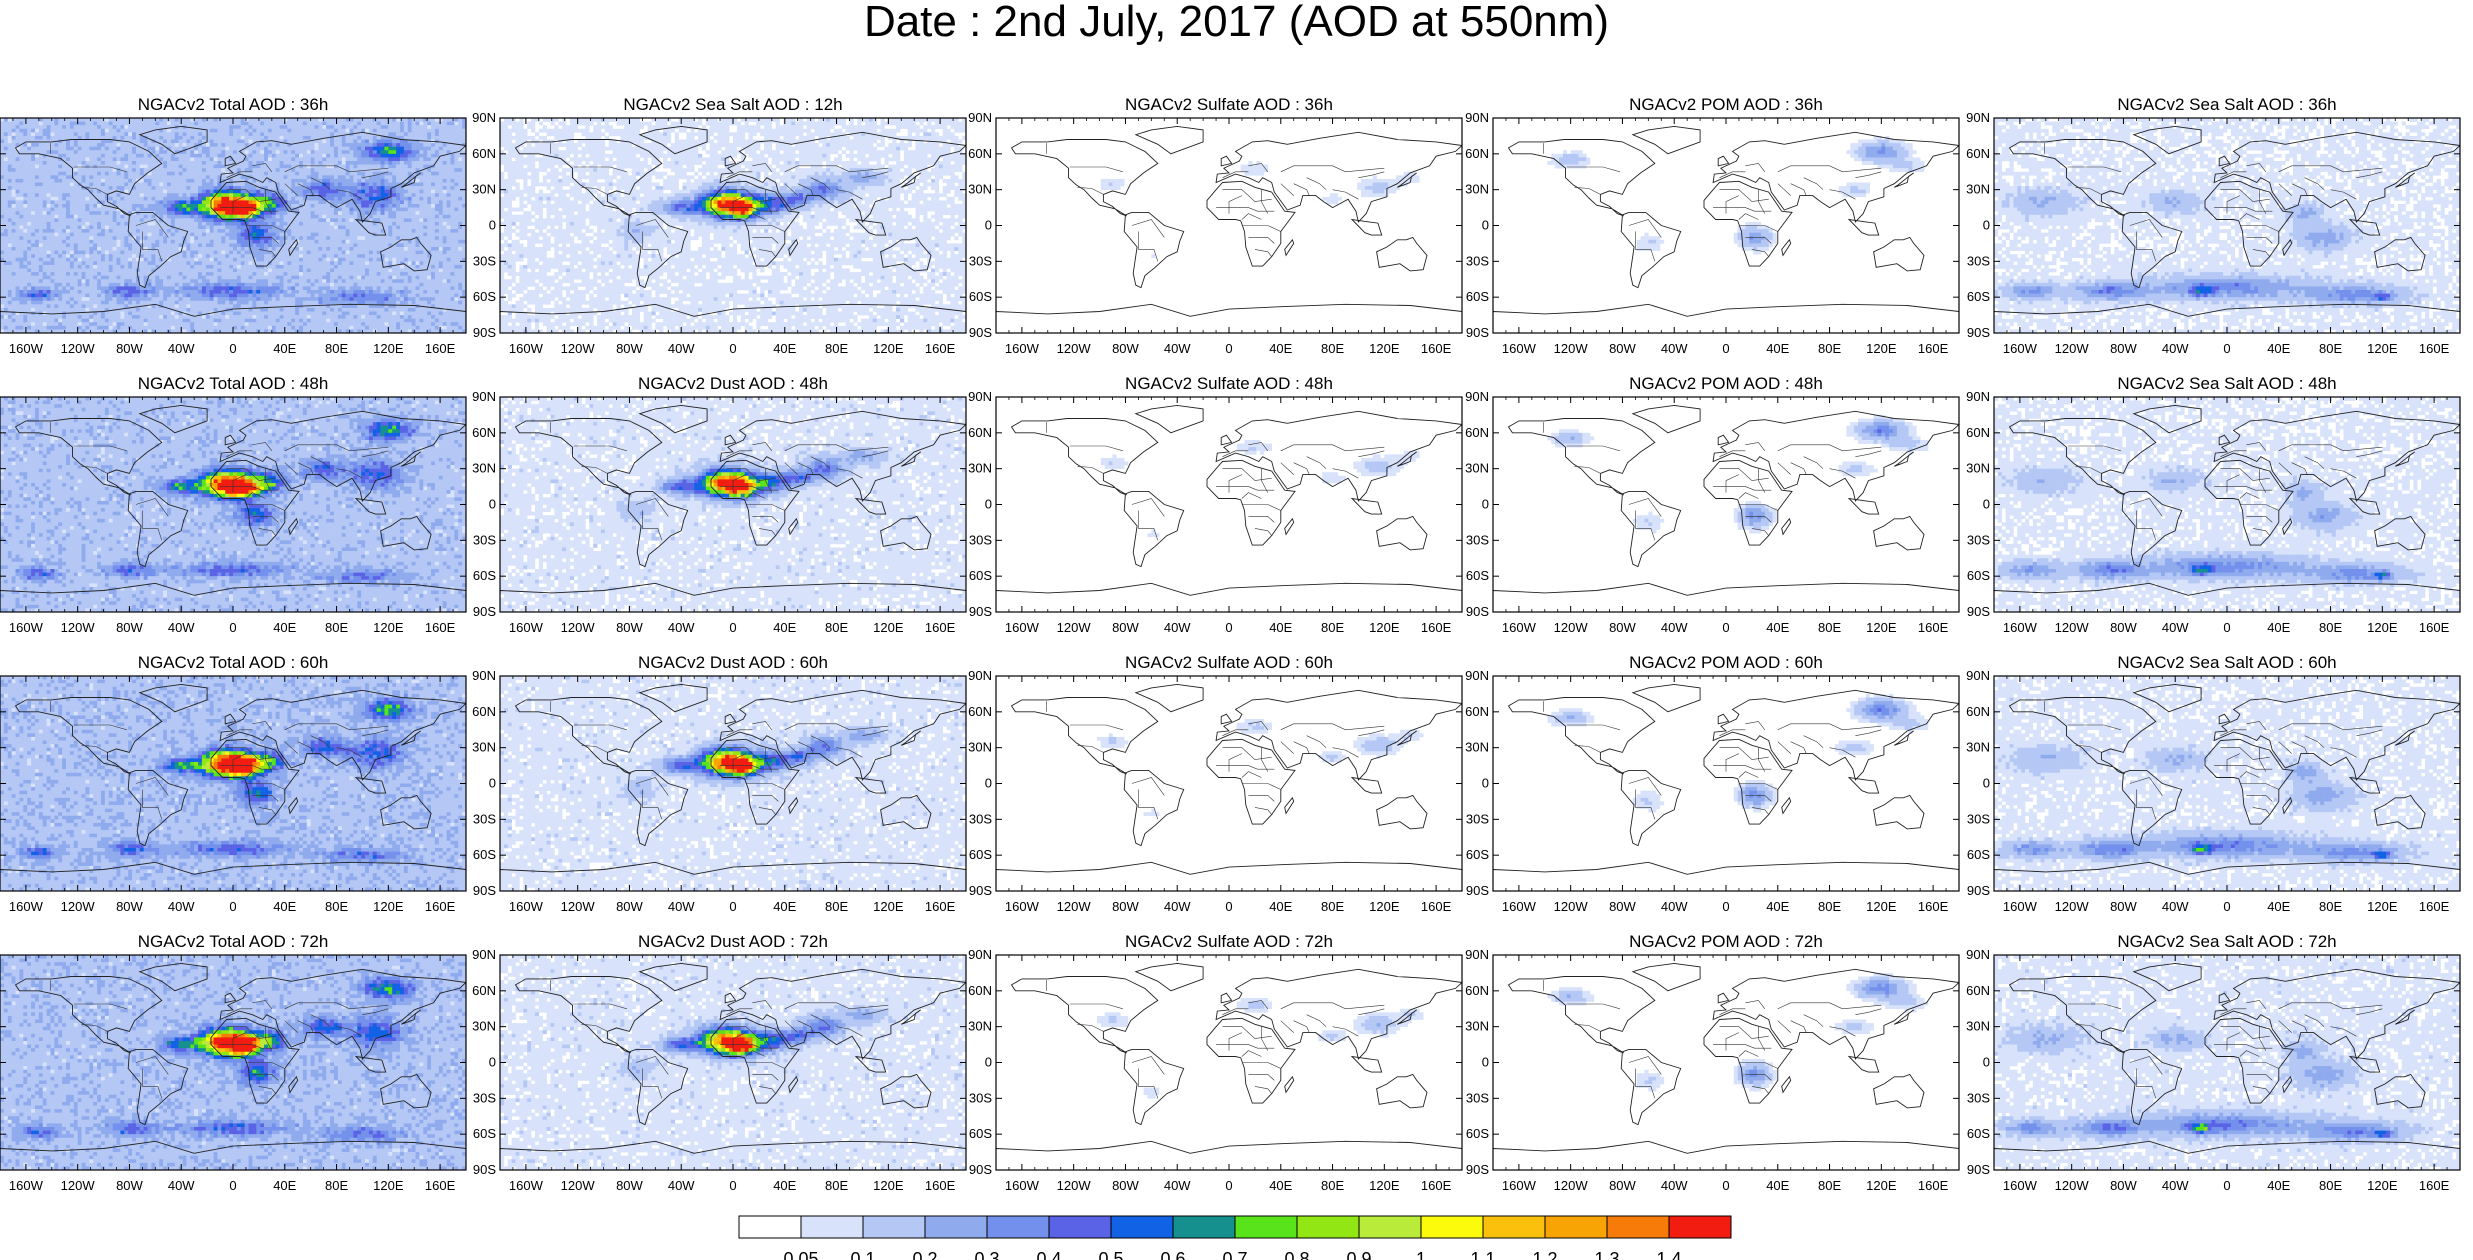 This screenshot has height=1260, width=2473. Describe the element at coordinates (986, 1254) in the screenshot. I see `colorbar-label: 0.3` at that location.